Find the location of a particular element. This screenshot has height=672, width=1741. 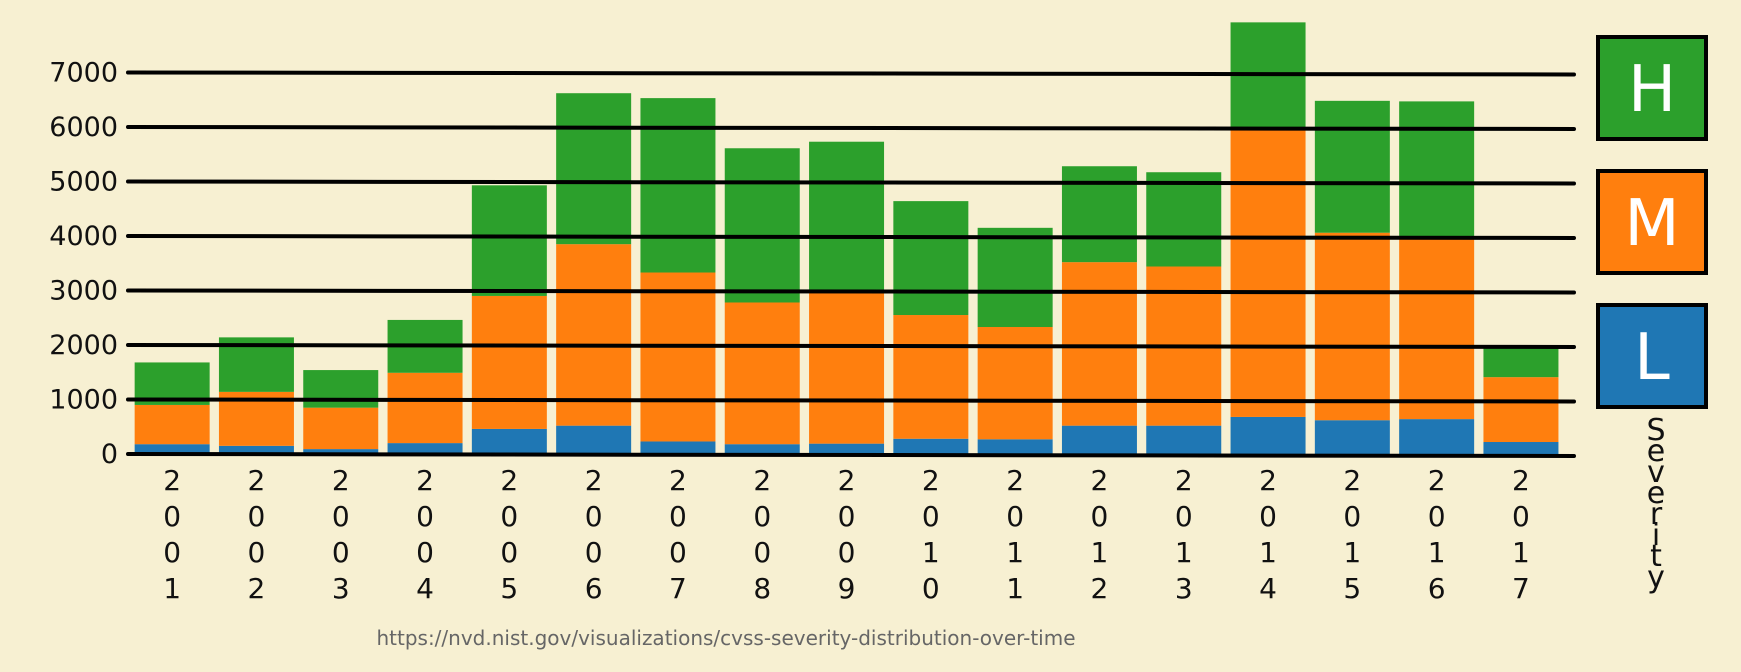

bar-L-2006 is located at coordinates (594, 439).